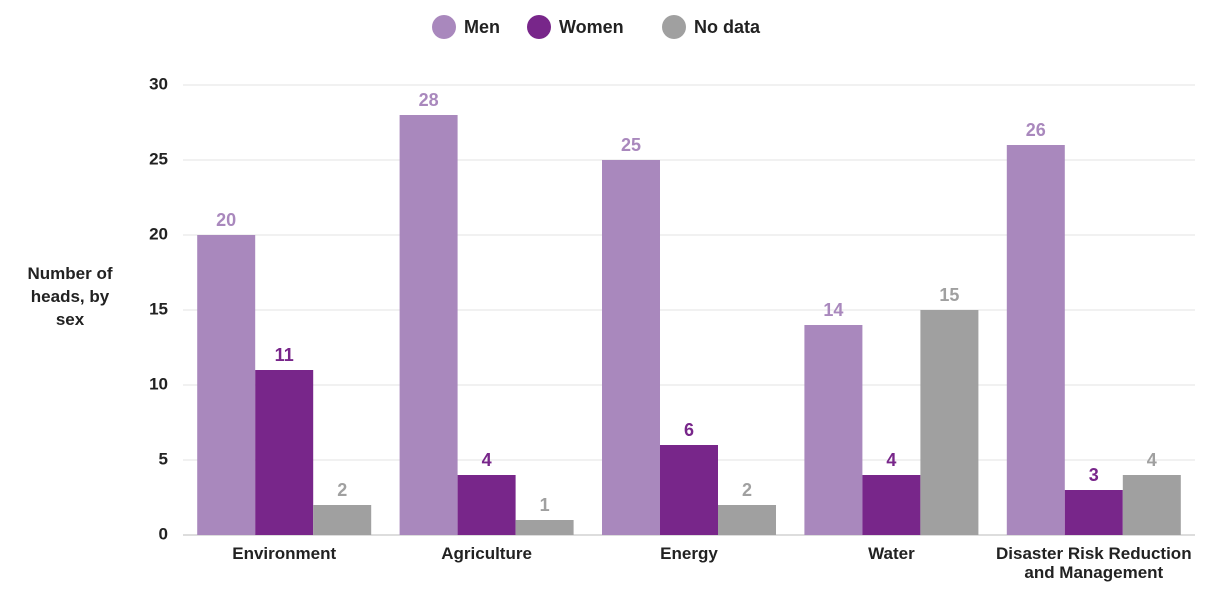  Describe the element at coordinates (158, 83) in the screenshot. I see `y-tick-label: 30` at that location.